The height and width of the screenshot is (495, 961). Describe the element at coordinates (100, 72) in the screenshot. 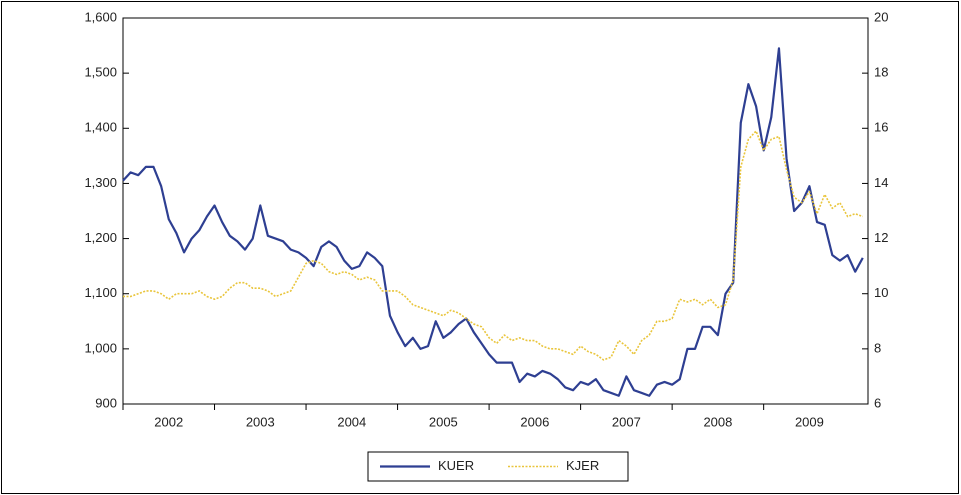

I see `y-tick-label: 1,500` at that location.